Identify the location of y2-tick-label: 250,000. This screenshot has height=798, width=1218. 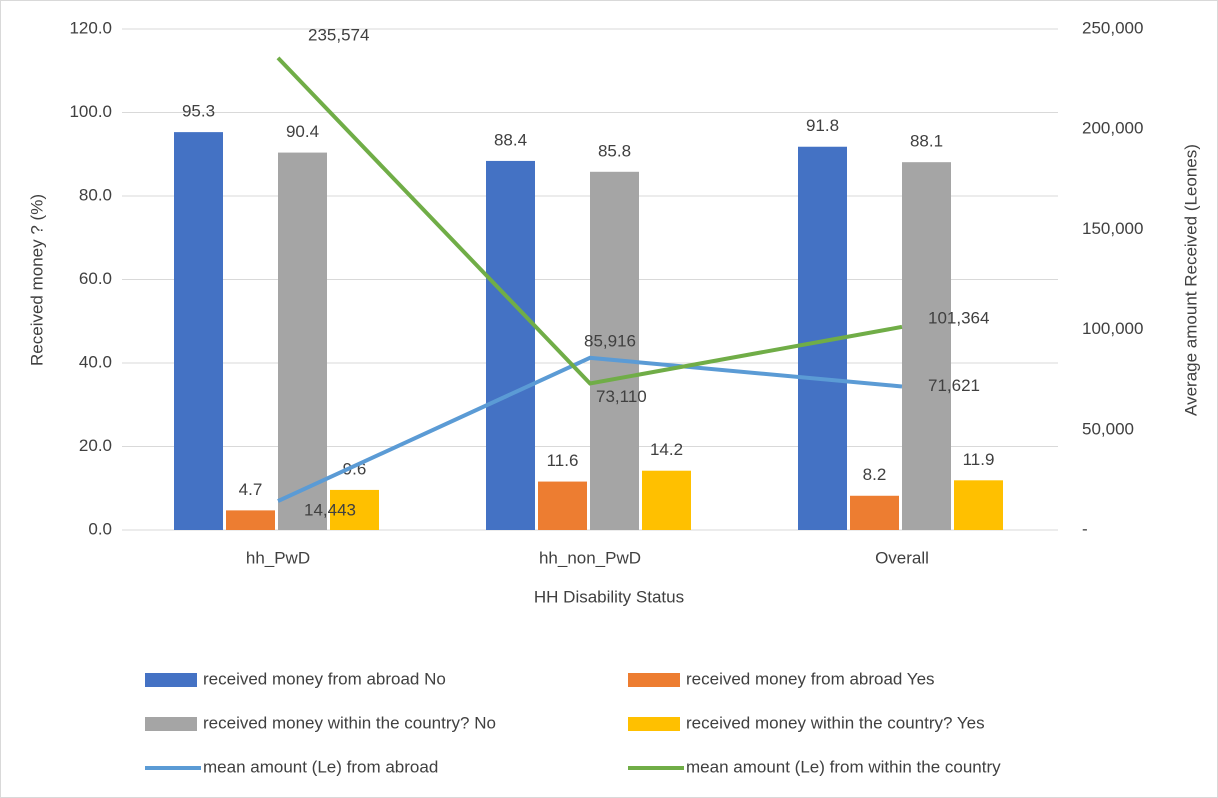
(1112, 27).